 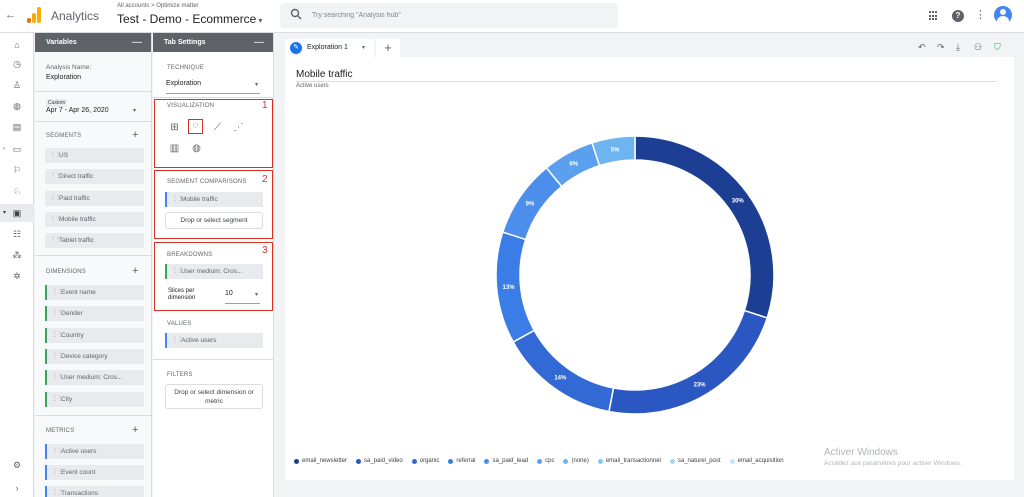 I want to click on dimension-chip: ⋮⋮ Event name, so click(x=94, y=292).